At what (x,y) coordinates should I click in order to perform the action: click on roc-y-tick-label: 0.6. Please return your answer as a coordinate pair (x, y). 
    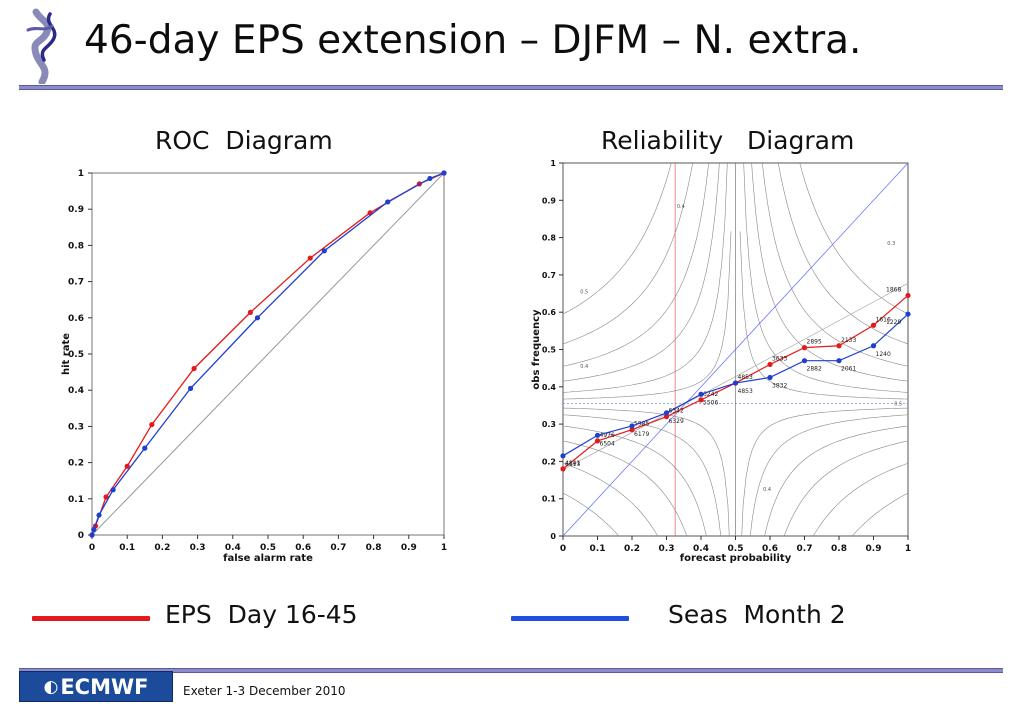
    Looking at the image, I should click on (76, 319).